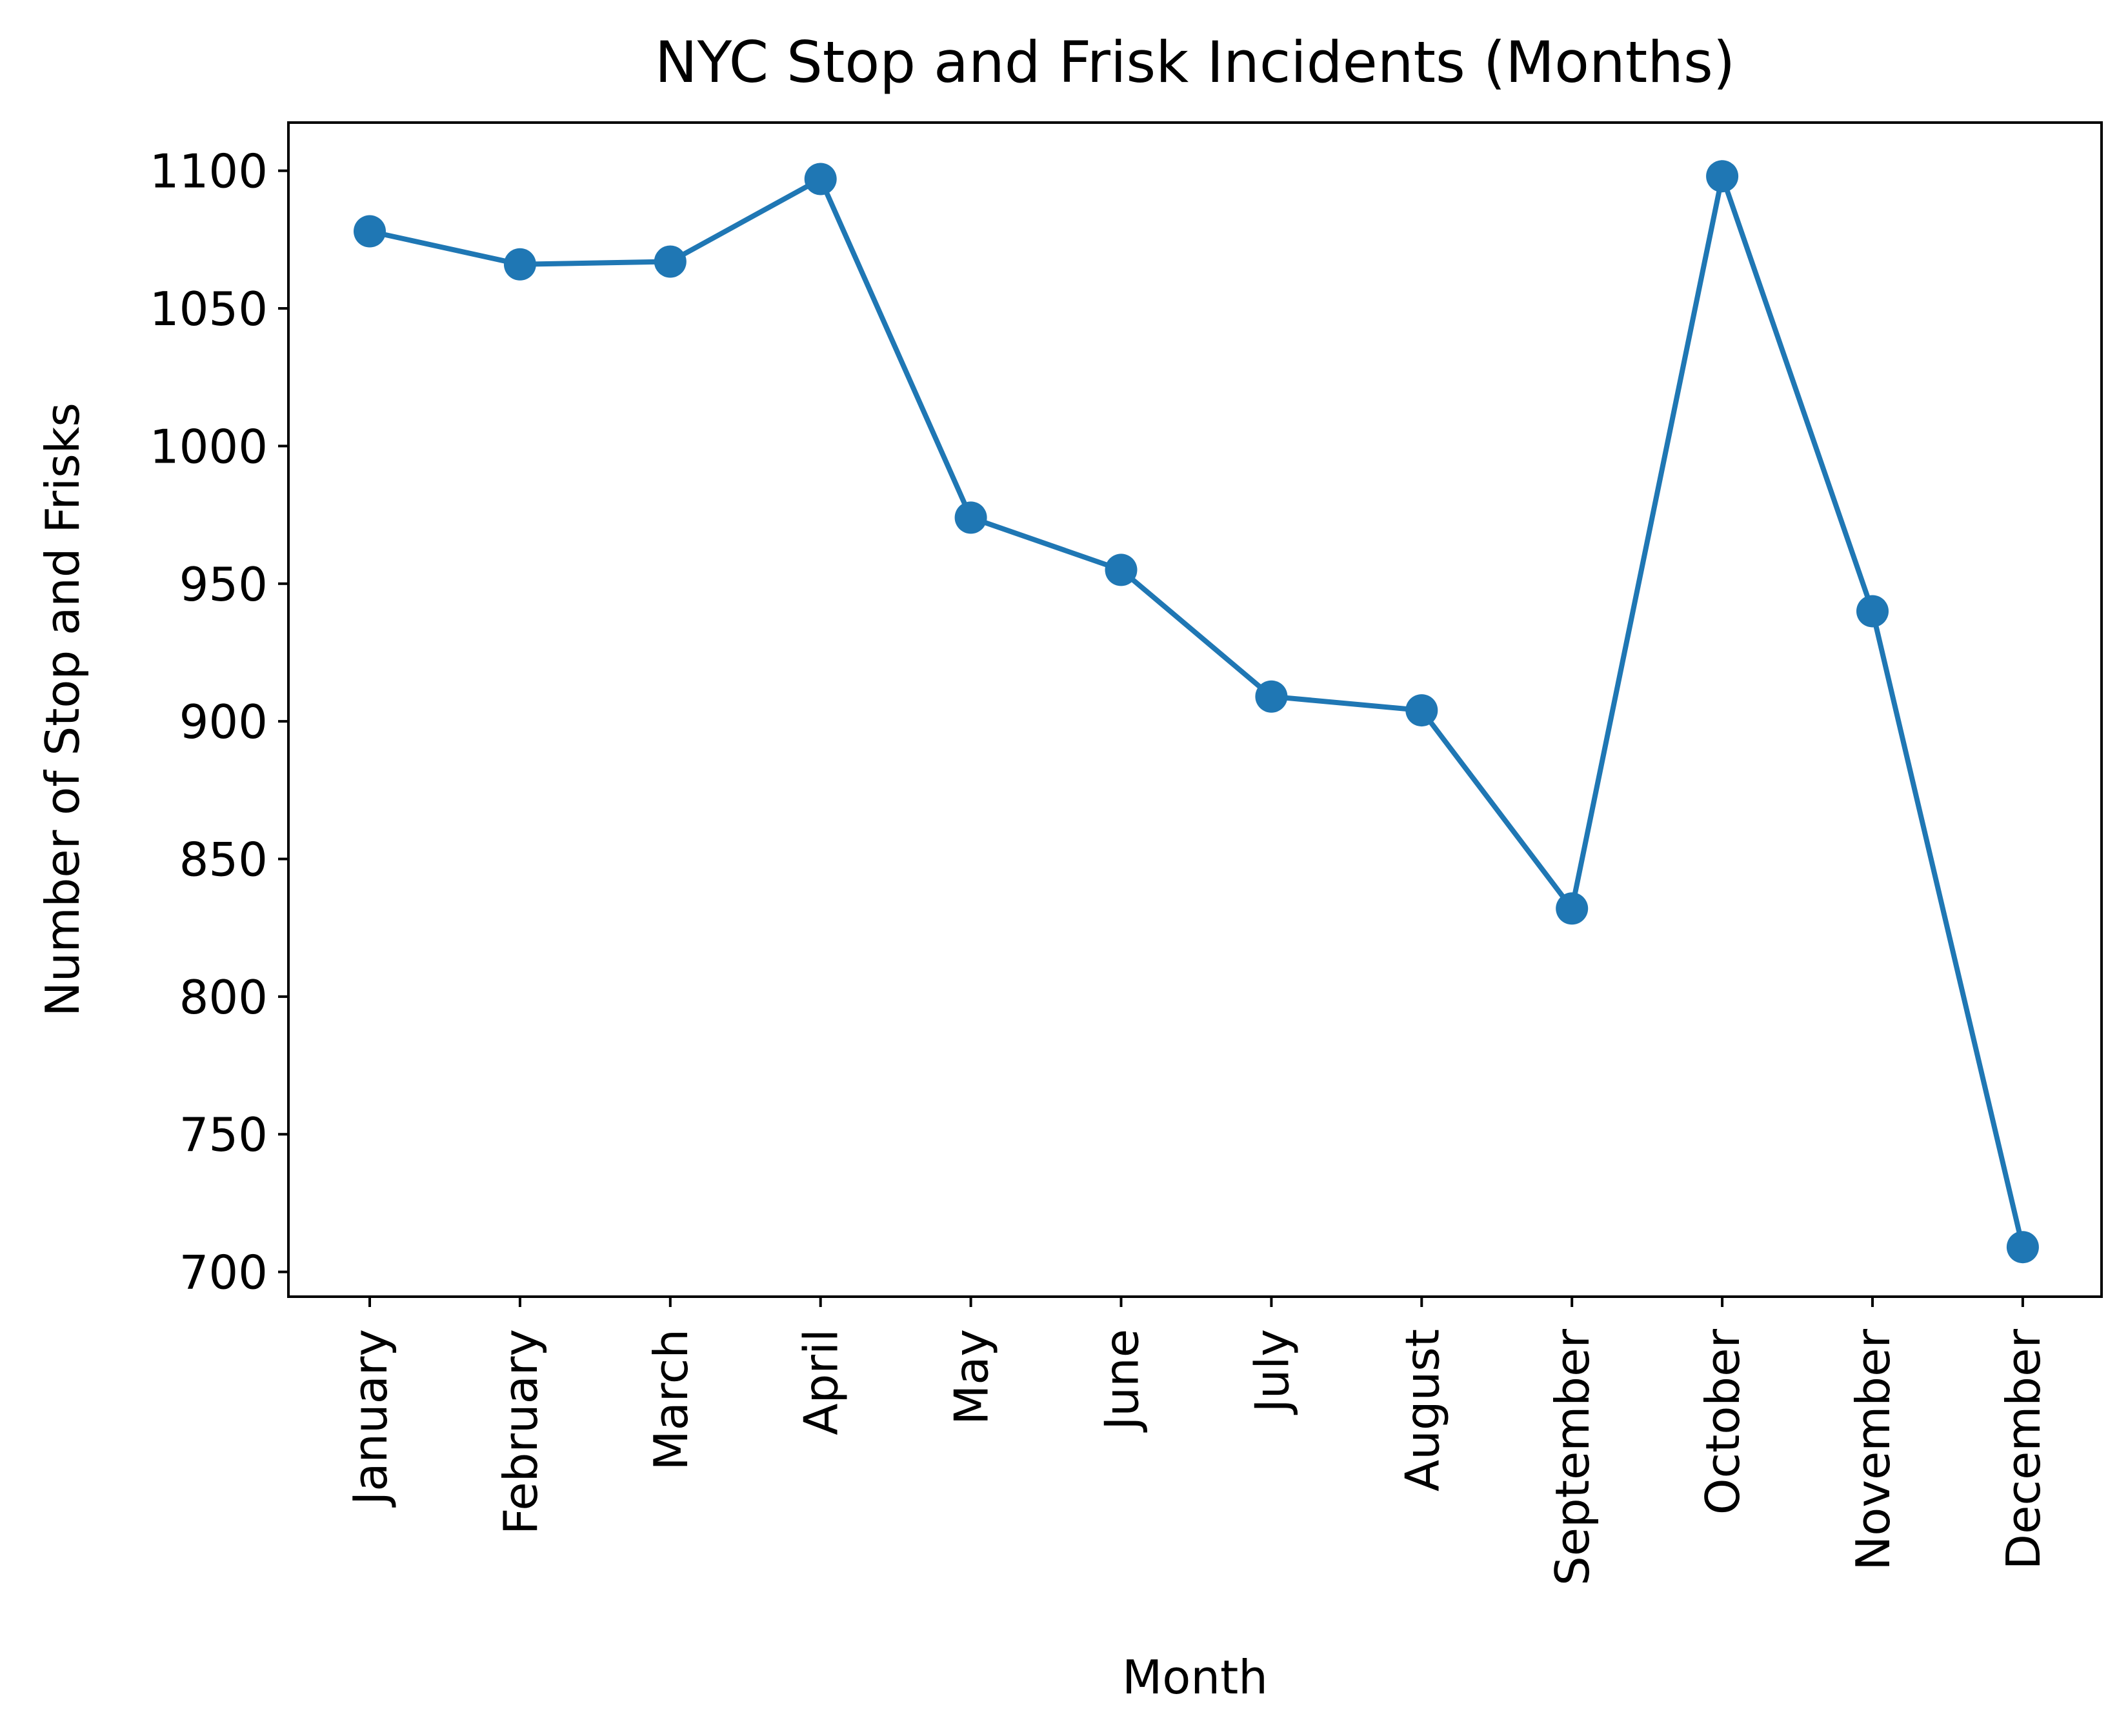  Describe the element at coordinates (223, 722) in the screenshot. I see `y-tick-label-900: 900` at that location.